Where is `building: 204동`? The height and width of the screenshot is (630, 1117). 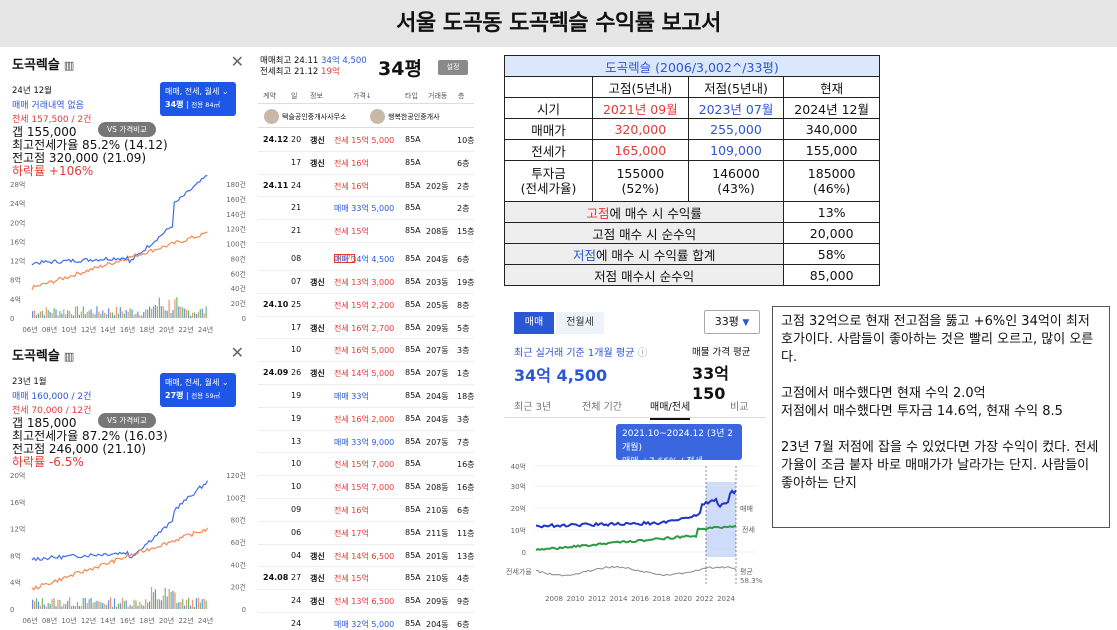
building: 204동 is located at coordinates (437, 396).